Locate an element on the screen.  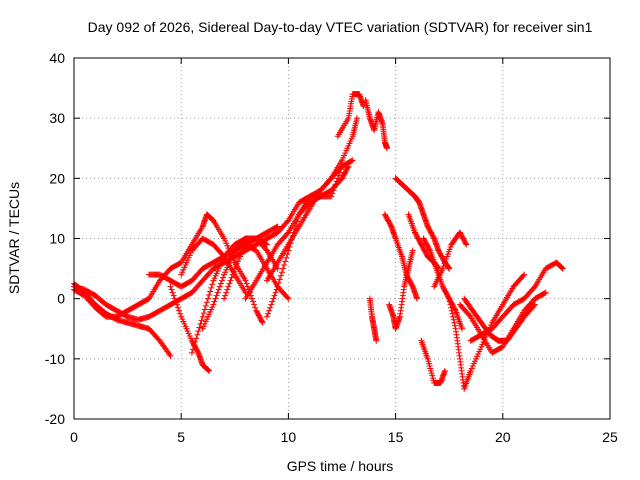
x-tick-label: 25 is located at coordinates (610, 437).